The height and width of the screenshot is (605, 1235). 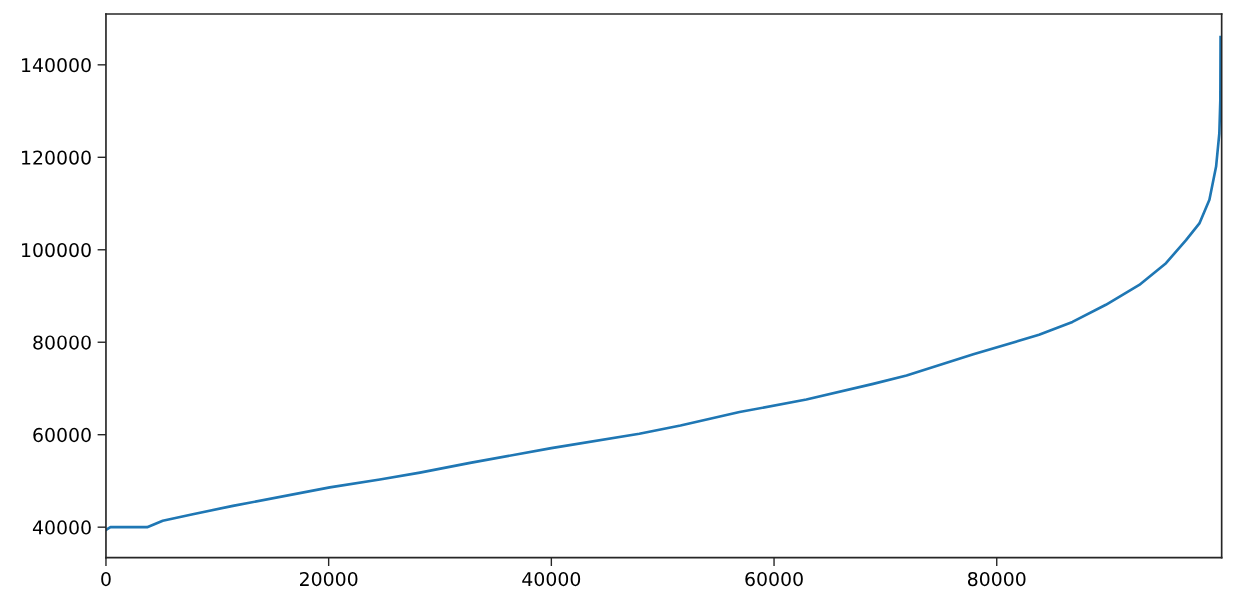 What do you see at coordinates (56, 250) in the screenshot?
I see `y-tick-label: 100000` at bounding box center [56, 250].